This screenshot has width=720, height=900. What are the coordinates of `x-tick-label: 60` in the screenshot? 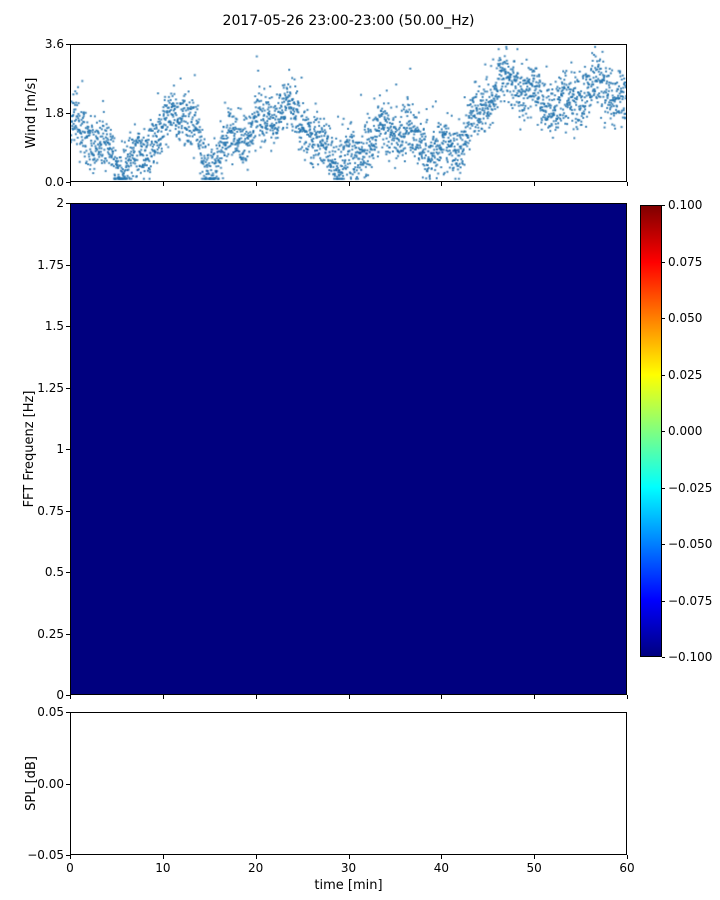 It's located at (627, 868).